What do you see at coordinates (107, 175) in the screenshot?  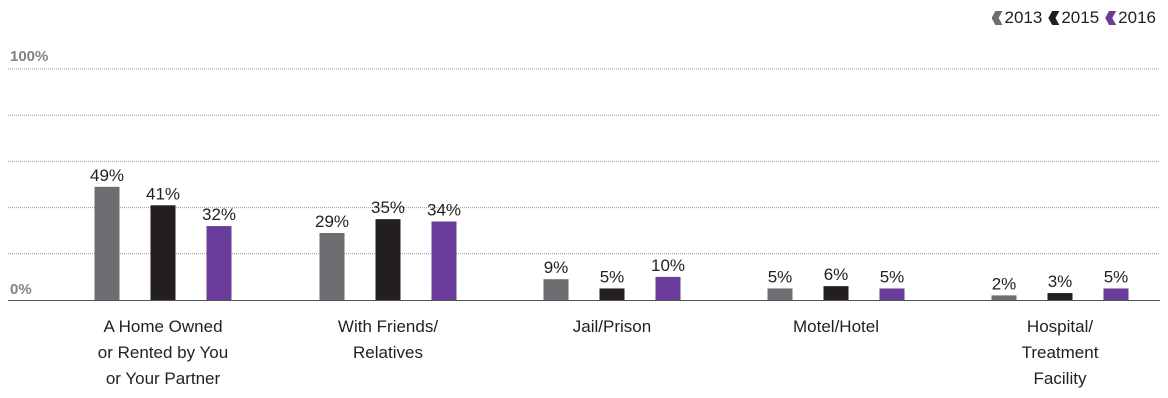 I see `data-label: 49%` at bounding box center [107, 175].